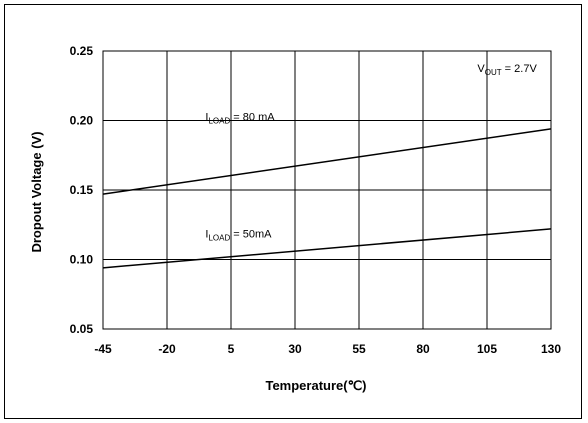  What do you see at coordinates (423, 349) in the screenshot?
I see `x-tick-label: 80` at bounding box center [423, 349].